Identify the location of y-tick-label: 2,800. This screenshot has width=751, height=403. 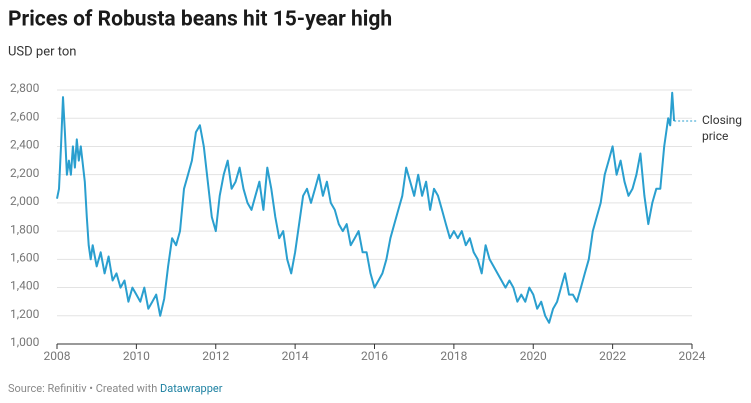
(25, 88).